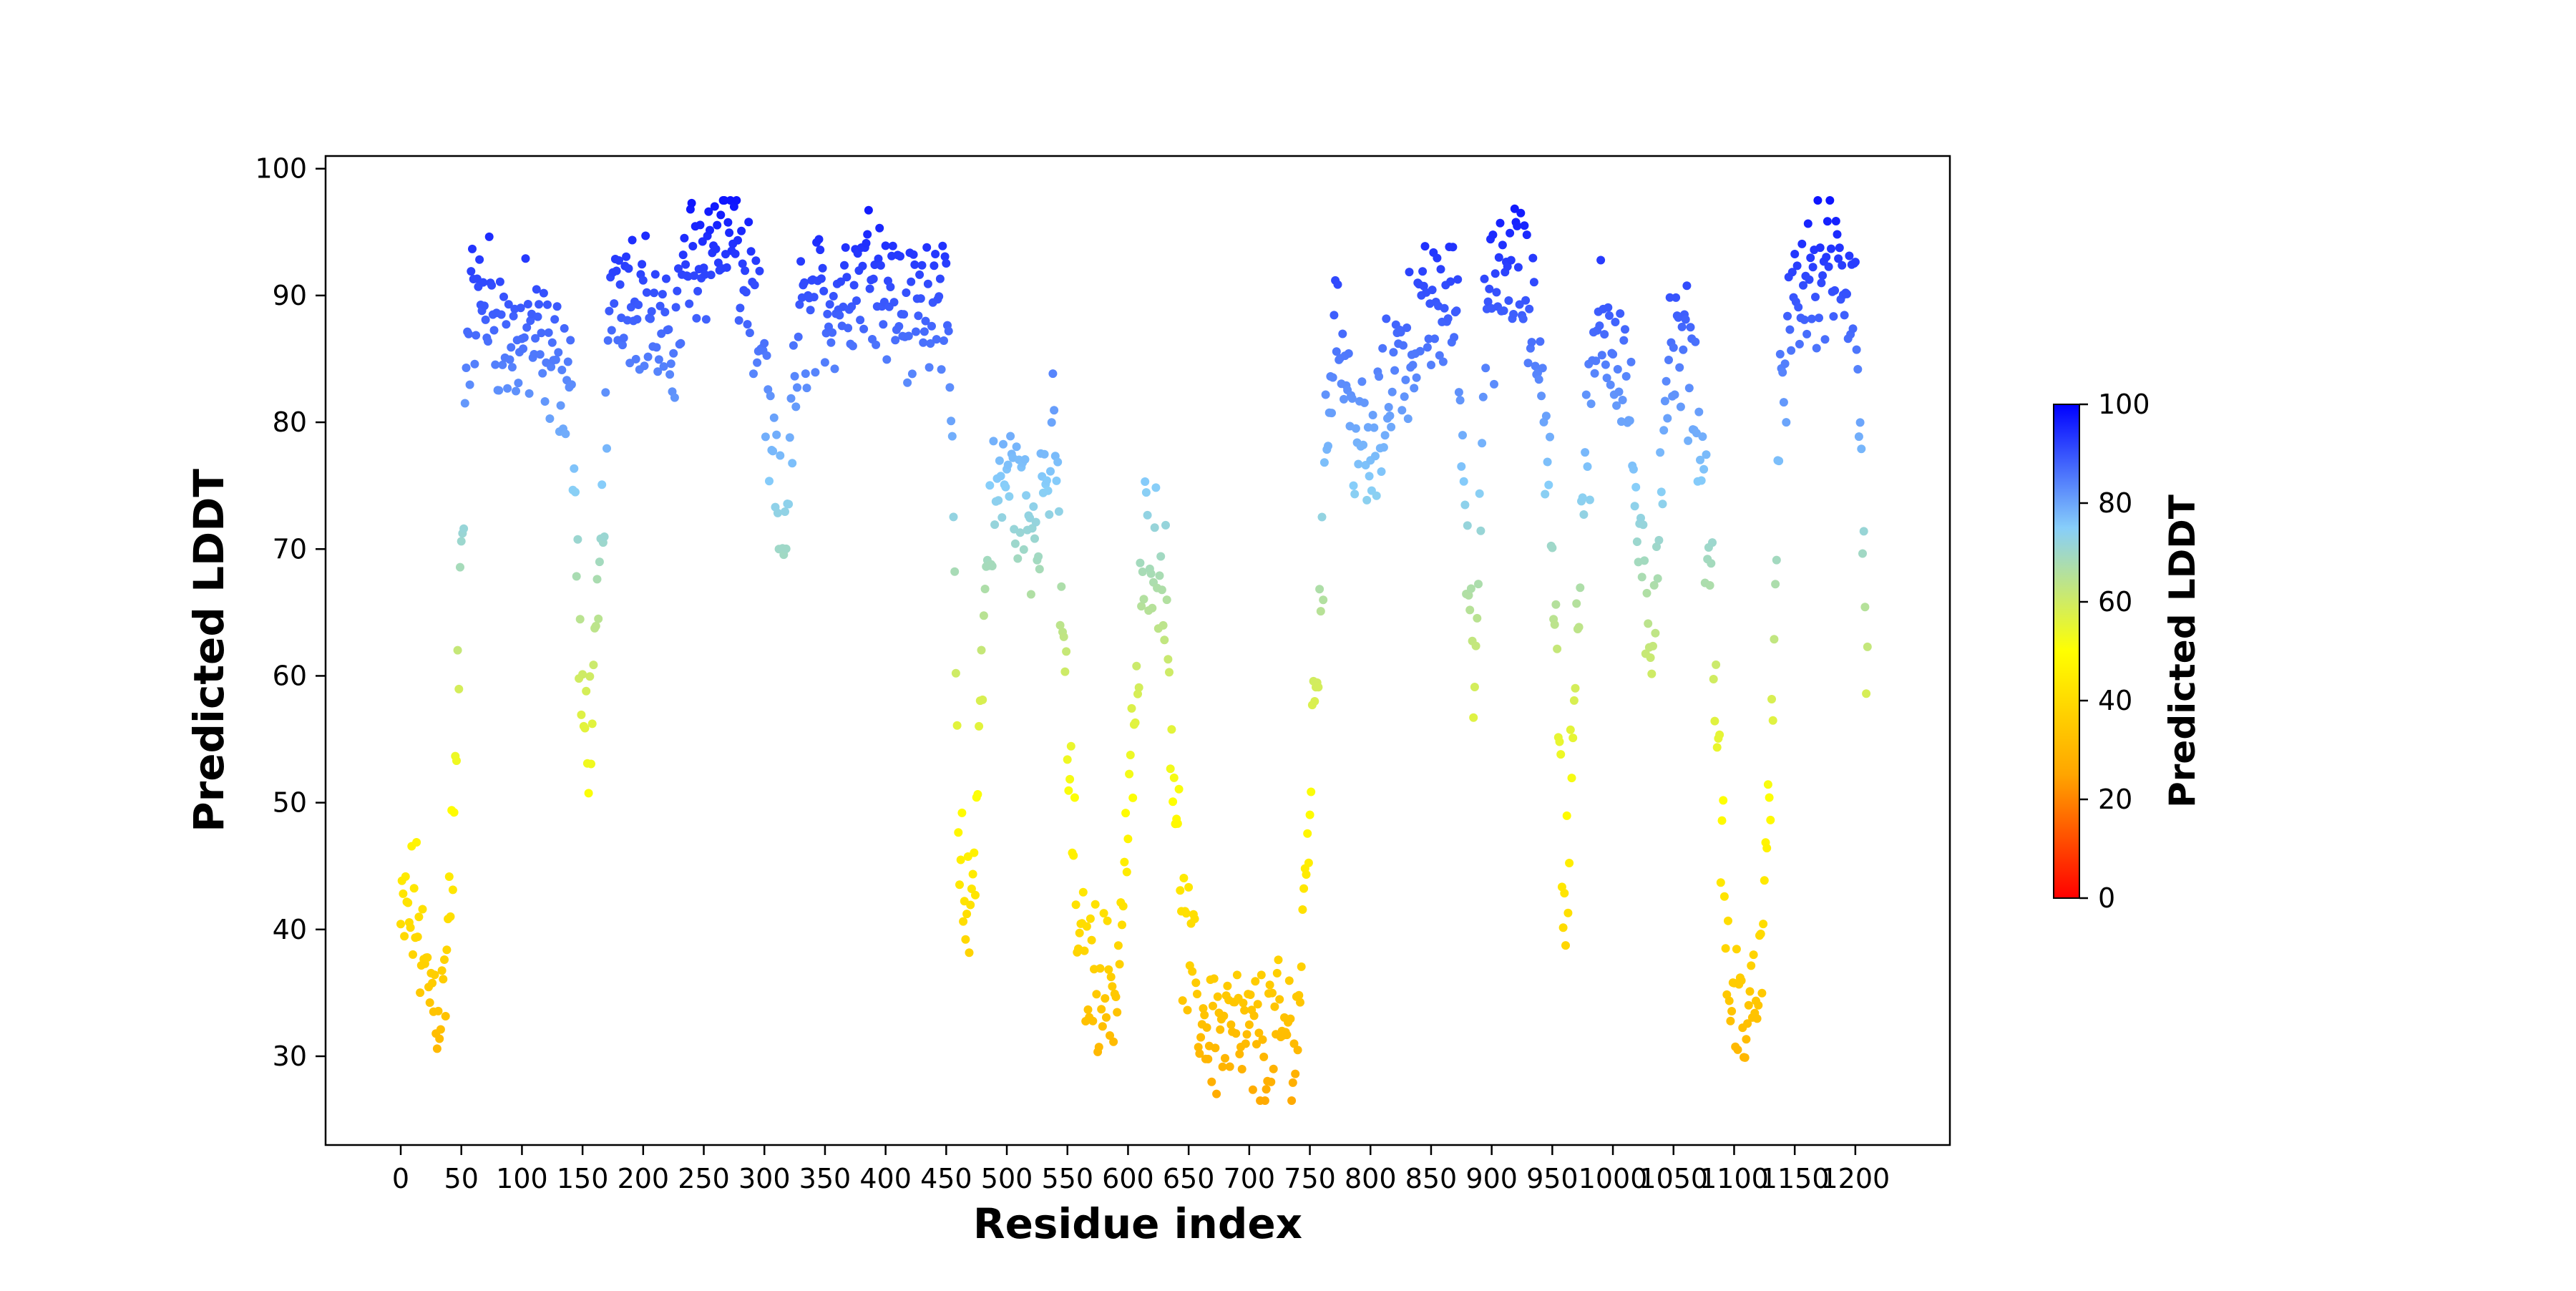 This screenshot has width=2576, height=1291. What do you see at coordinates (885, 1178) in the screenshot?
I see `x-tick-label: 400` at bounding box center [885, 1178].